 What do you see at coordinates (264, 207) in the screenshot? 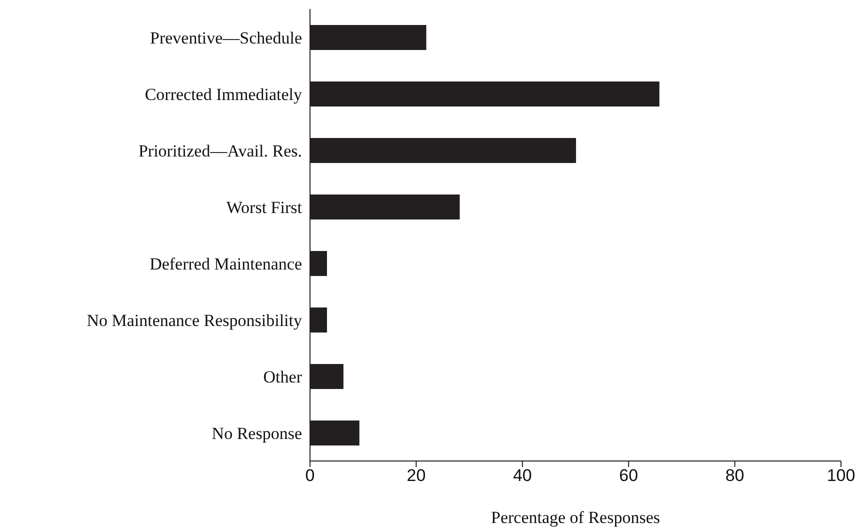
I see `y-tick-label: Worst First` at bounding box center [264, 207].